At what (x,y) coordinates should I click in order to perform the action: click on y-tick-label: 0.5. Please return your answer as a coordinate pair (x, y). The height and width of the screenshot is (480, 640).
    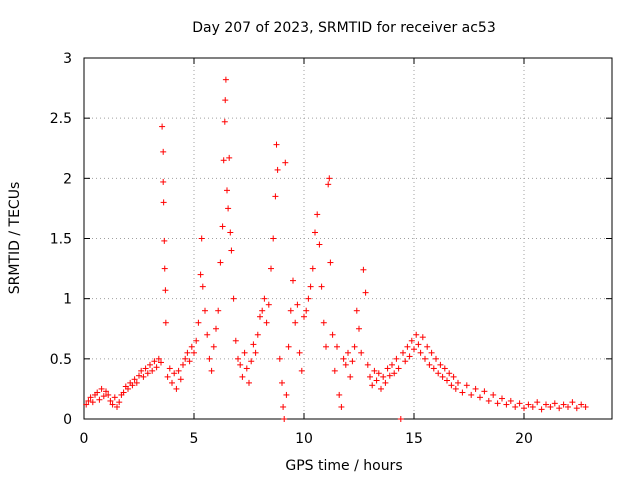
    Looking at the image, I should click on (61, 360).